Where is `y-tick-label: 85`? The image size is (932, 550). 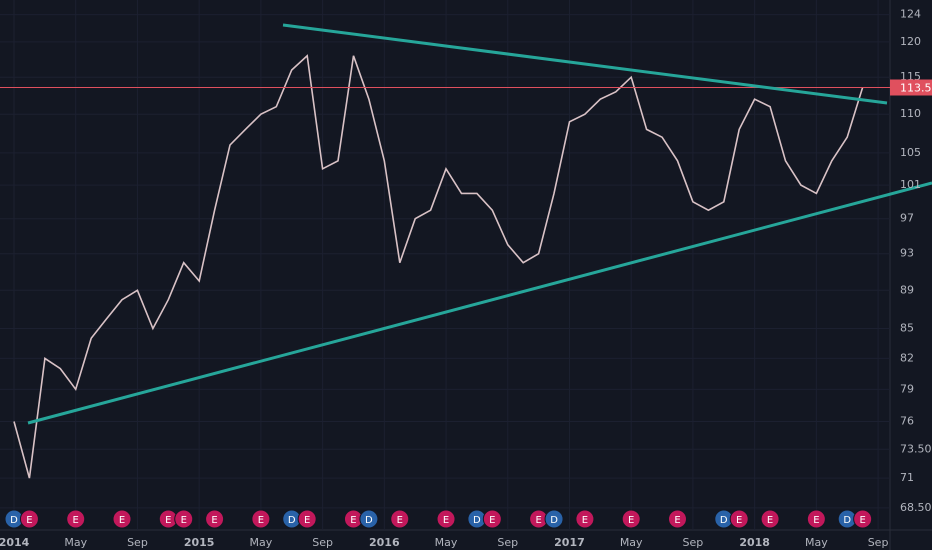
y-tick-label: 85 is located at coordinates (907, 327).